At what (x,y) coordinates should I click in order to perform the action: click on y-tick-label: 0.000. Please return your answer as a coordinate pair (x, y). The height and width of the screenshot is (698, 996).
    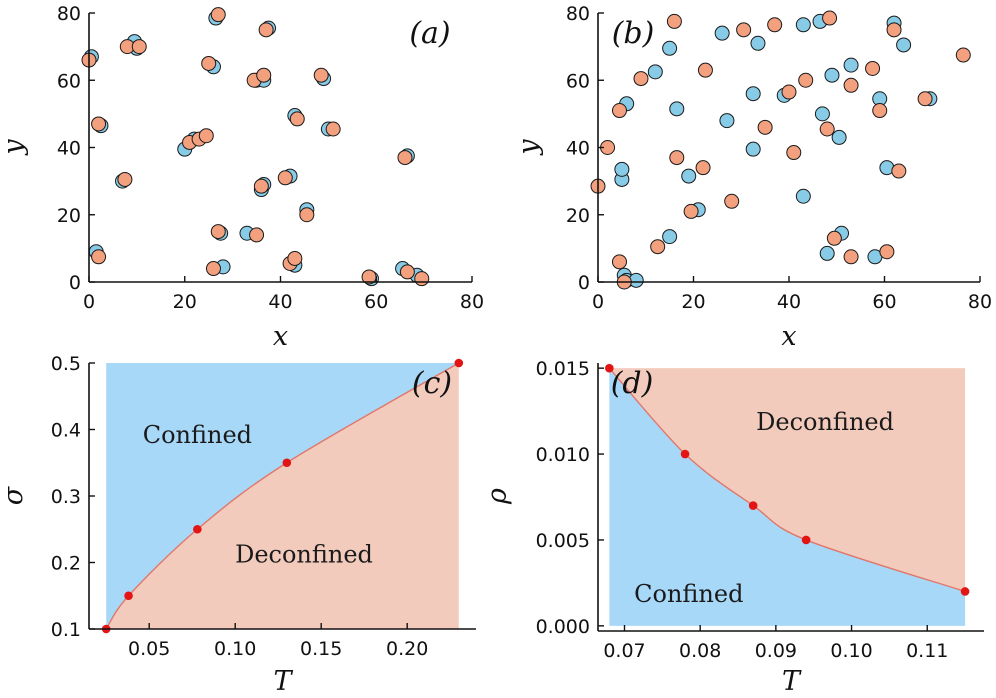
    Looking at the image, I should click on (563, 627).